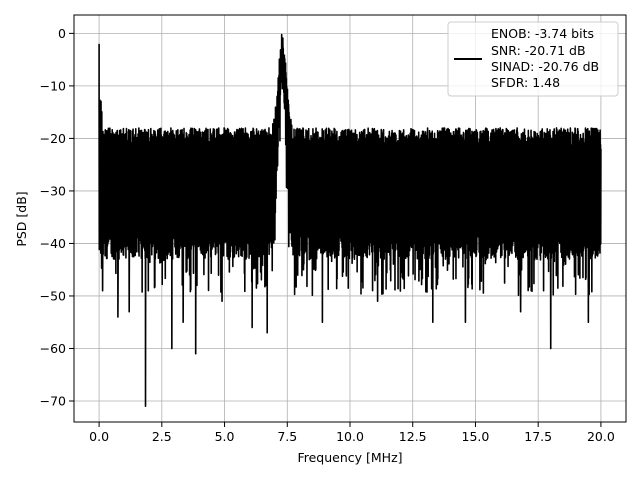 The image size is (640, 480). I want to click on x-tick-label: 5.0, so click(225, 436).